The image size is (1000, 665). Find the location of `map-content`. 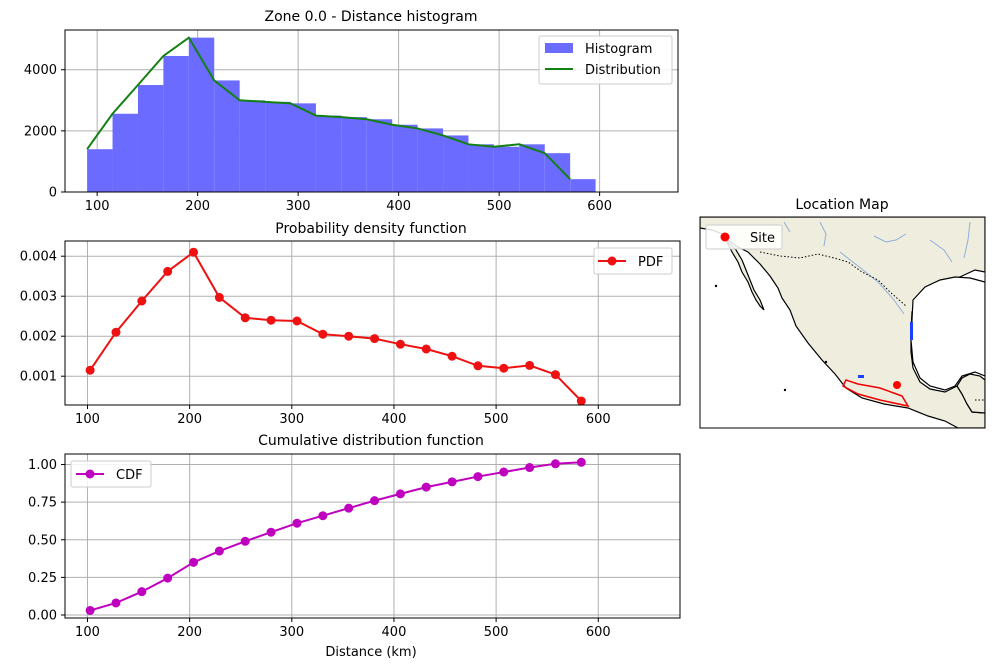

map-content is located at coordinates (842, 322).